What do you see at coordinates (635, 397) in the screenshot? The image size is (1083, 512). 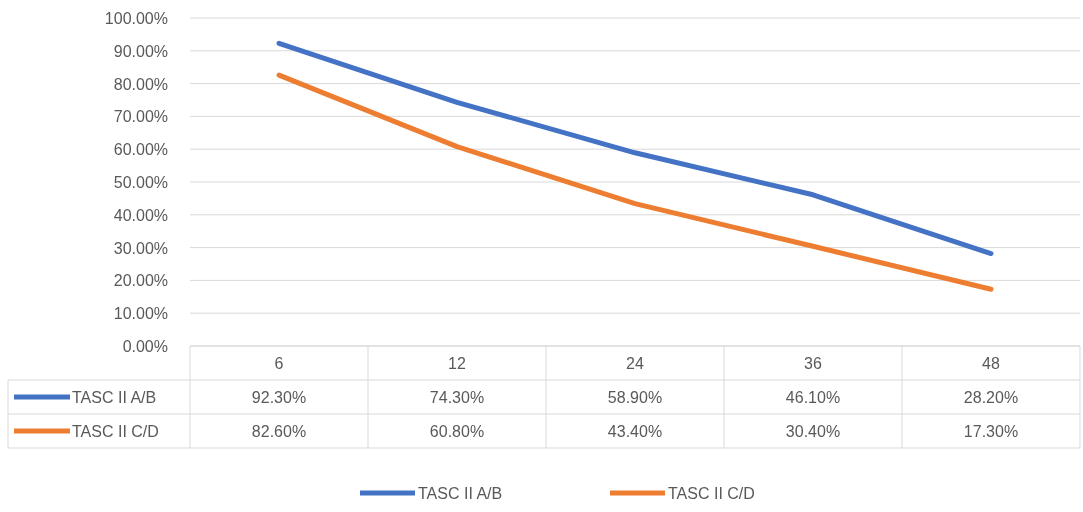 I see `data-label: 58.90%` at bounding box center [635, 397].